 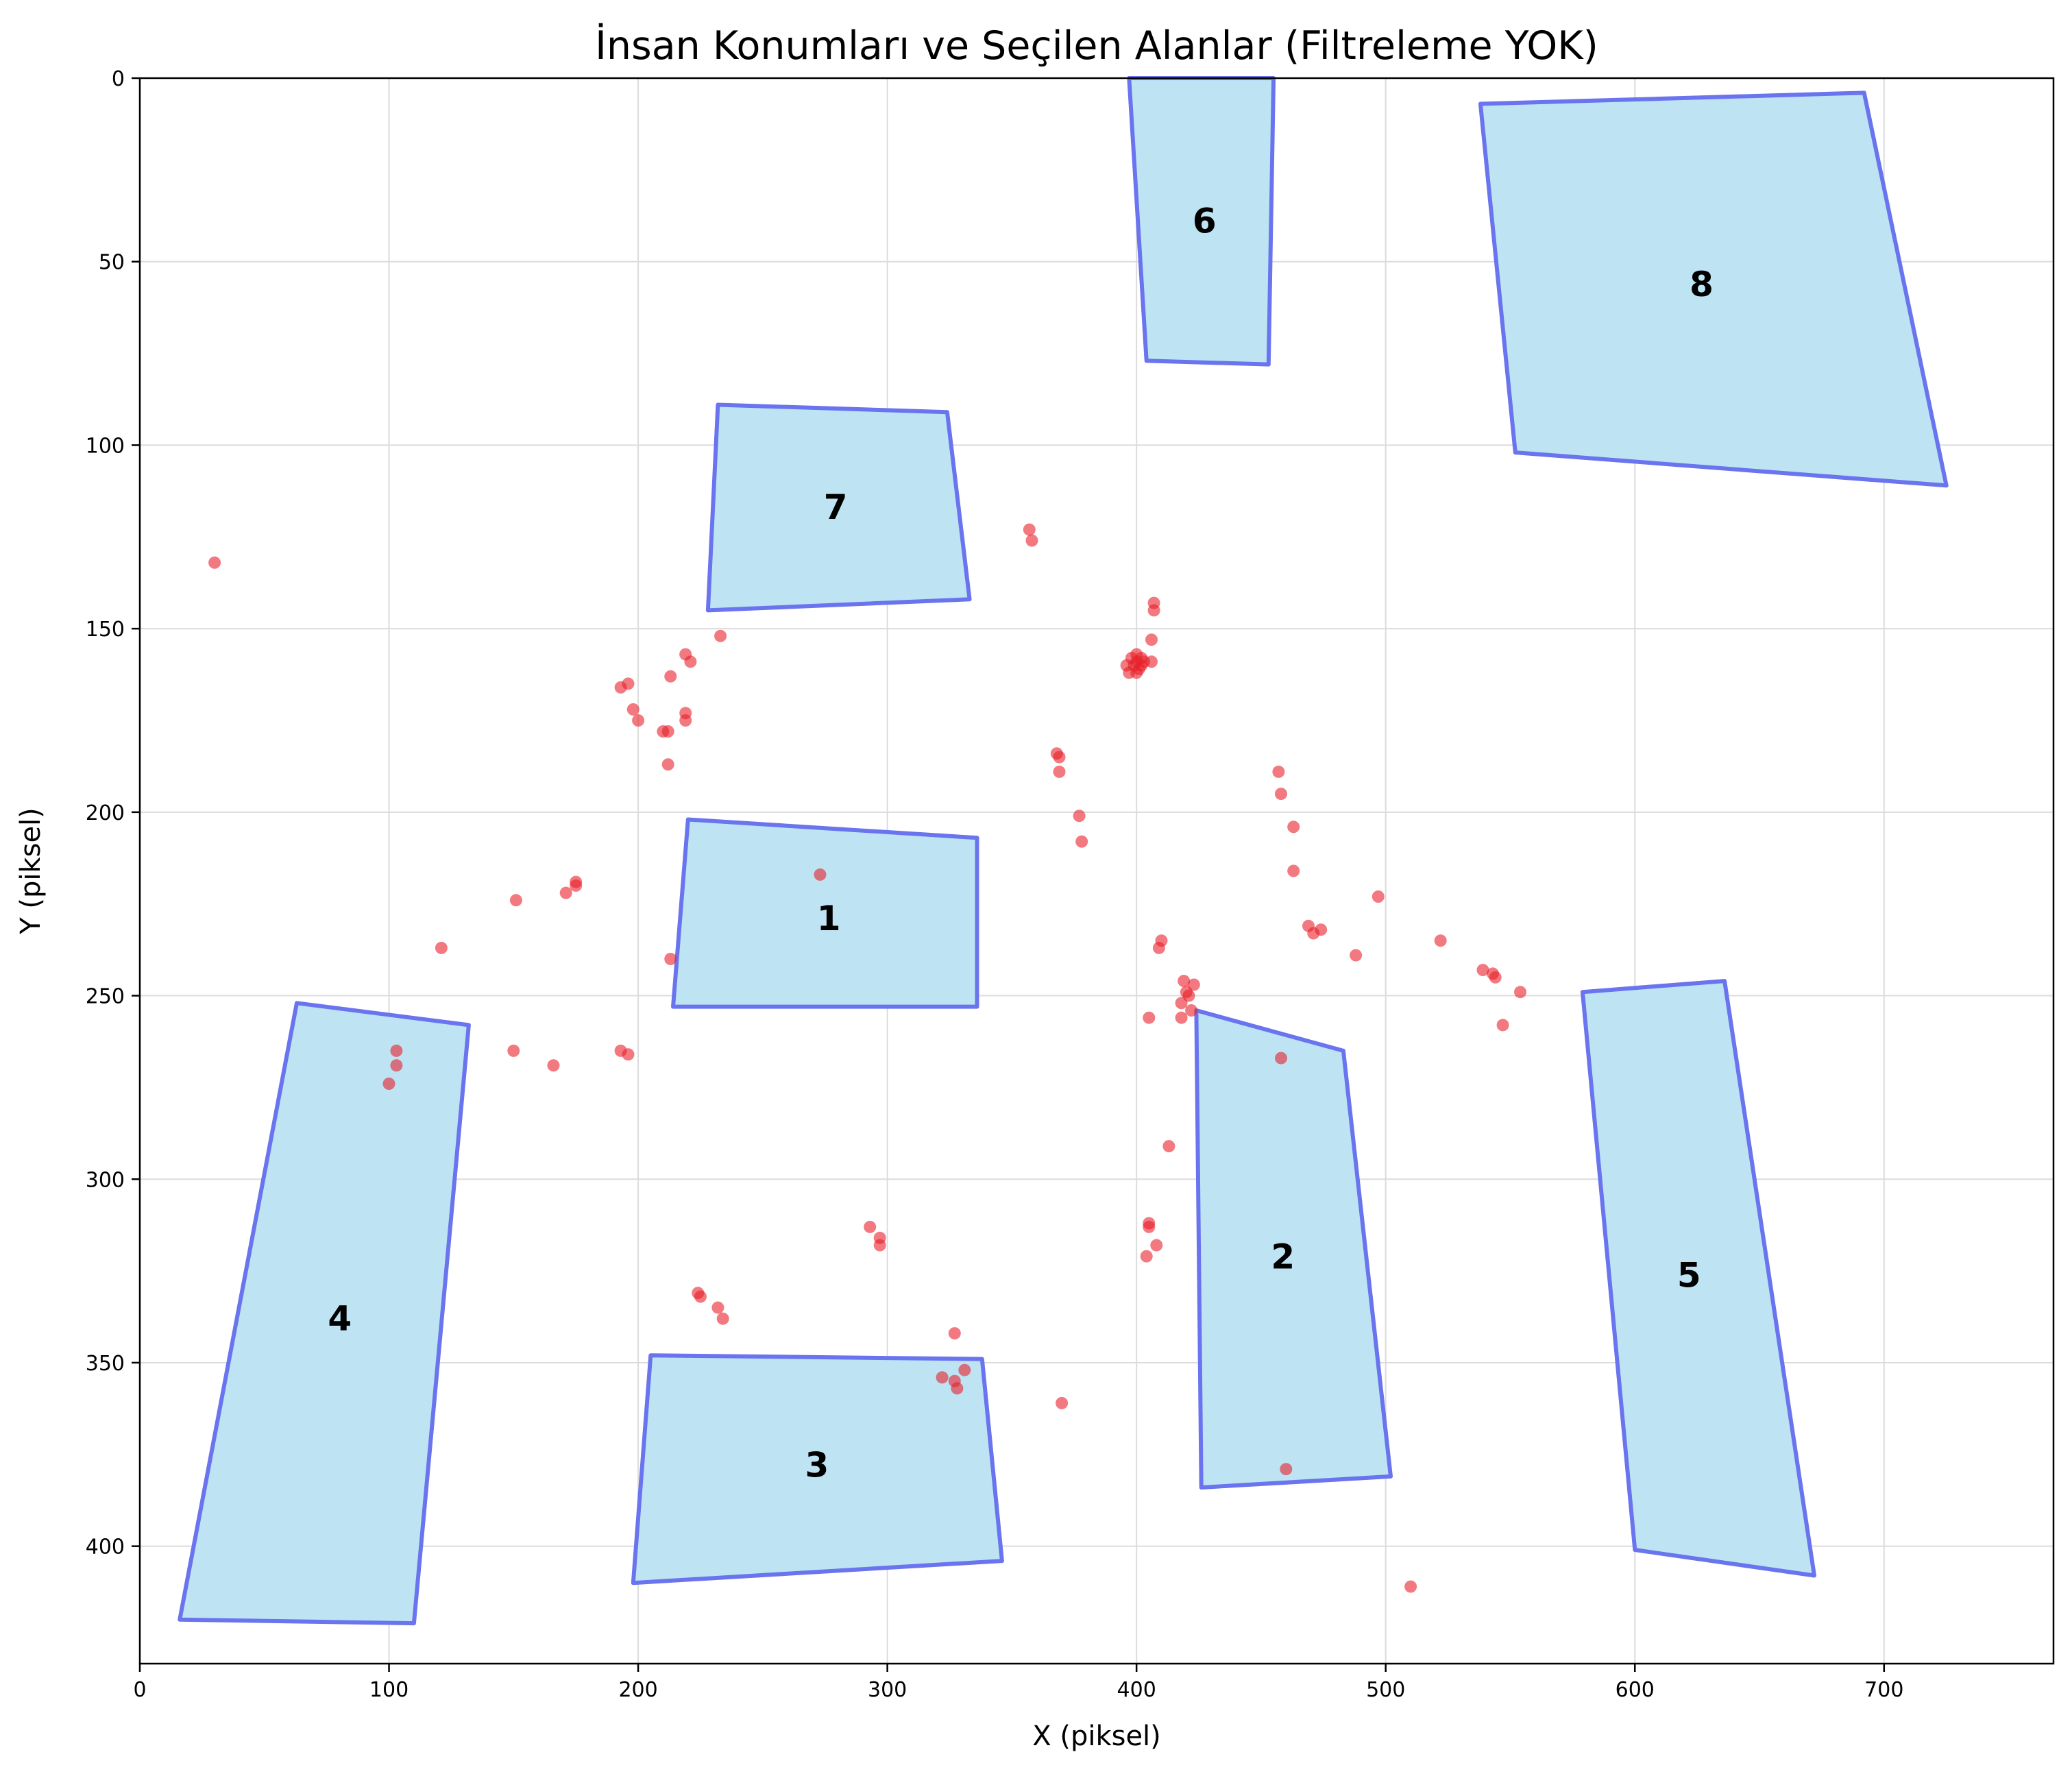 I want to click on region-4-label: 4, so click(x=340, y=1318).